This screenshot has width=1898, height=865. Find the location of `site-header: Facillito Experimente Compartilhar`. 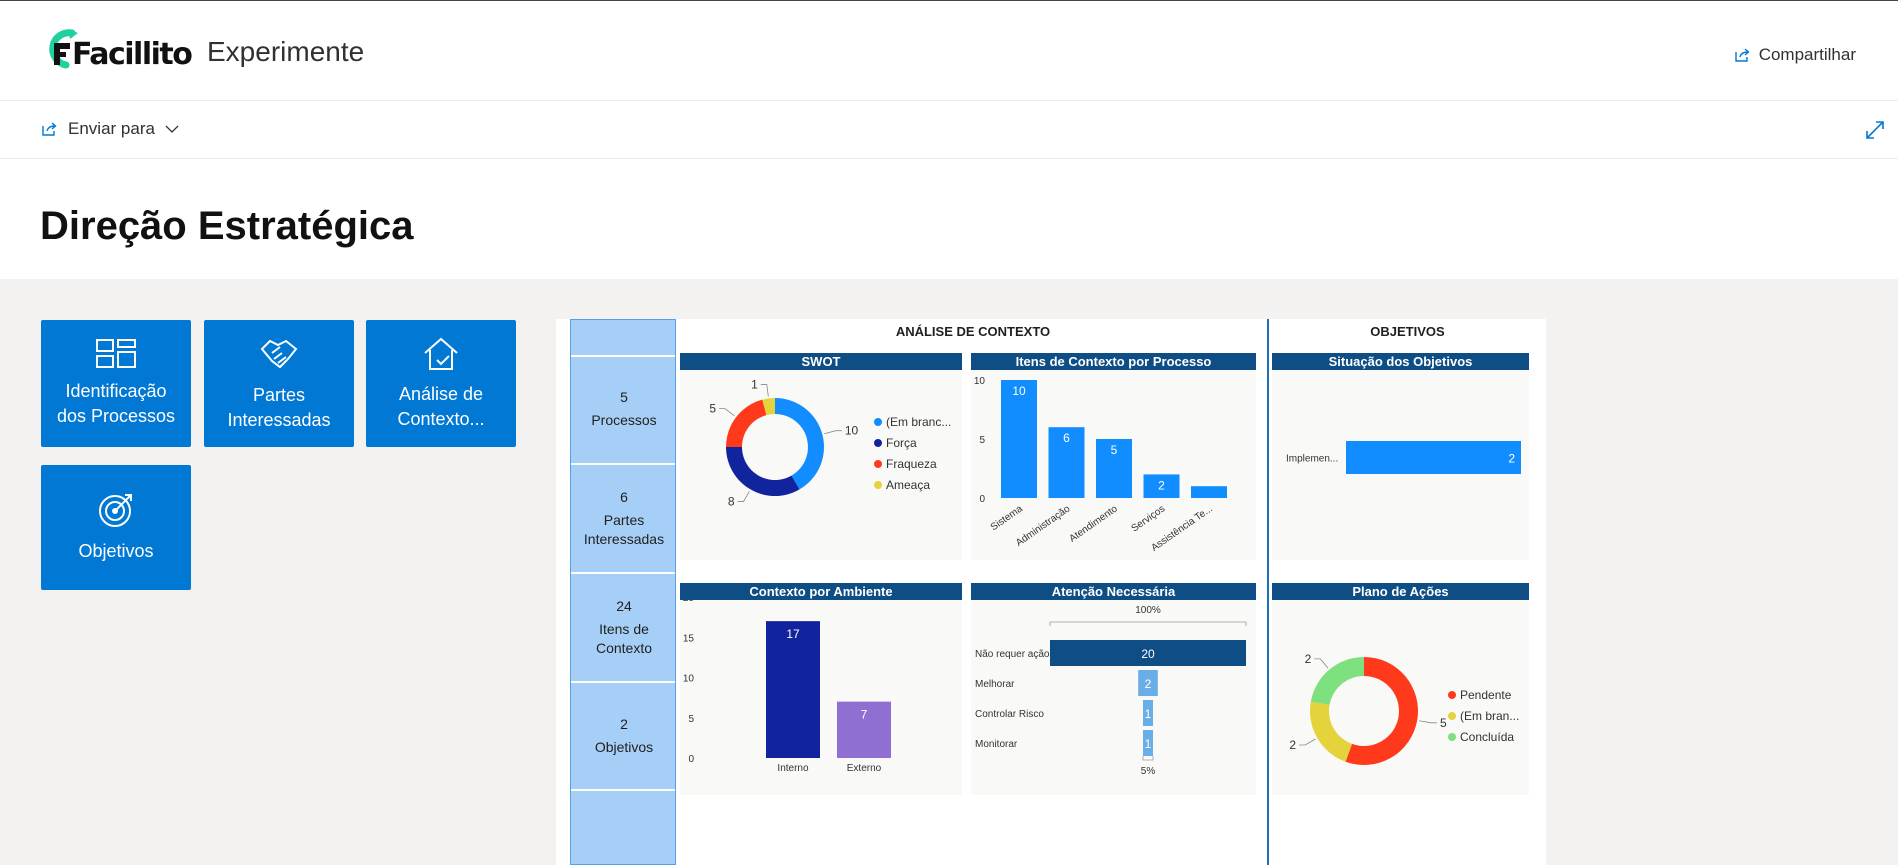

site-header: Facillito Experimente Compartilhar is located at coordinates (949, 50).